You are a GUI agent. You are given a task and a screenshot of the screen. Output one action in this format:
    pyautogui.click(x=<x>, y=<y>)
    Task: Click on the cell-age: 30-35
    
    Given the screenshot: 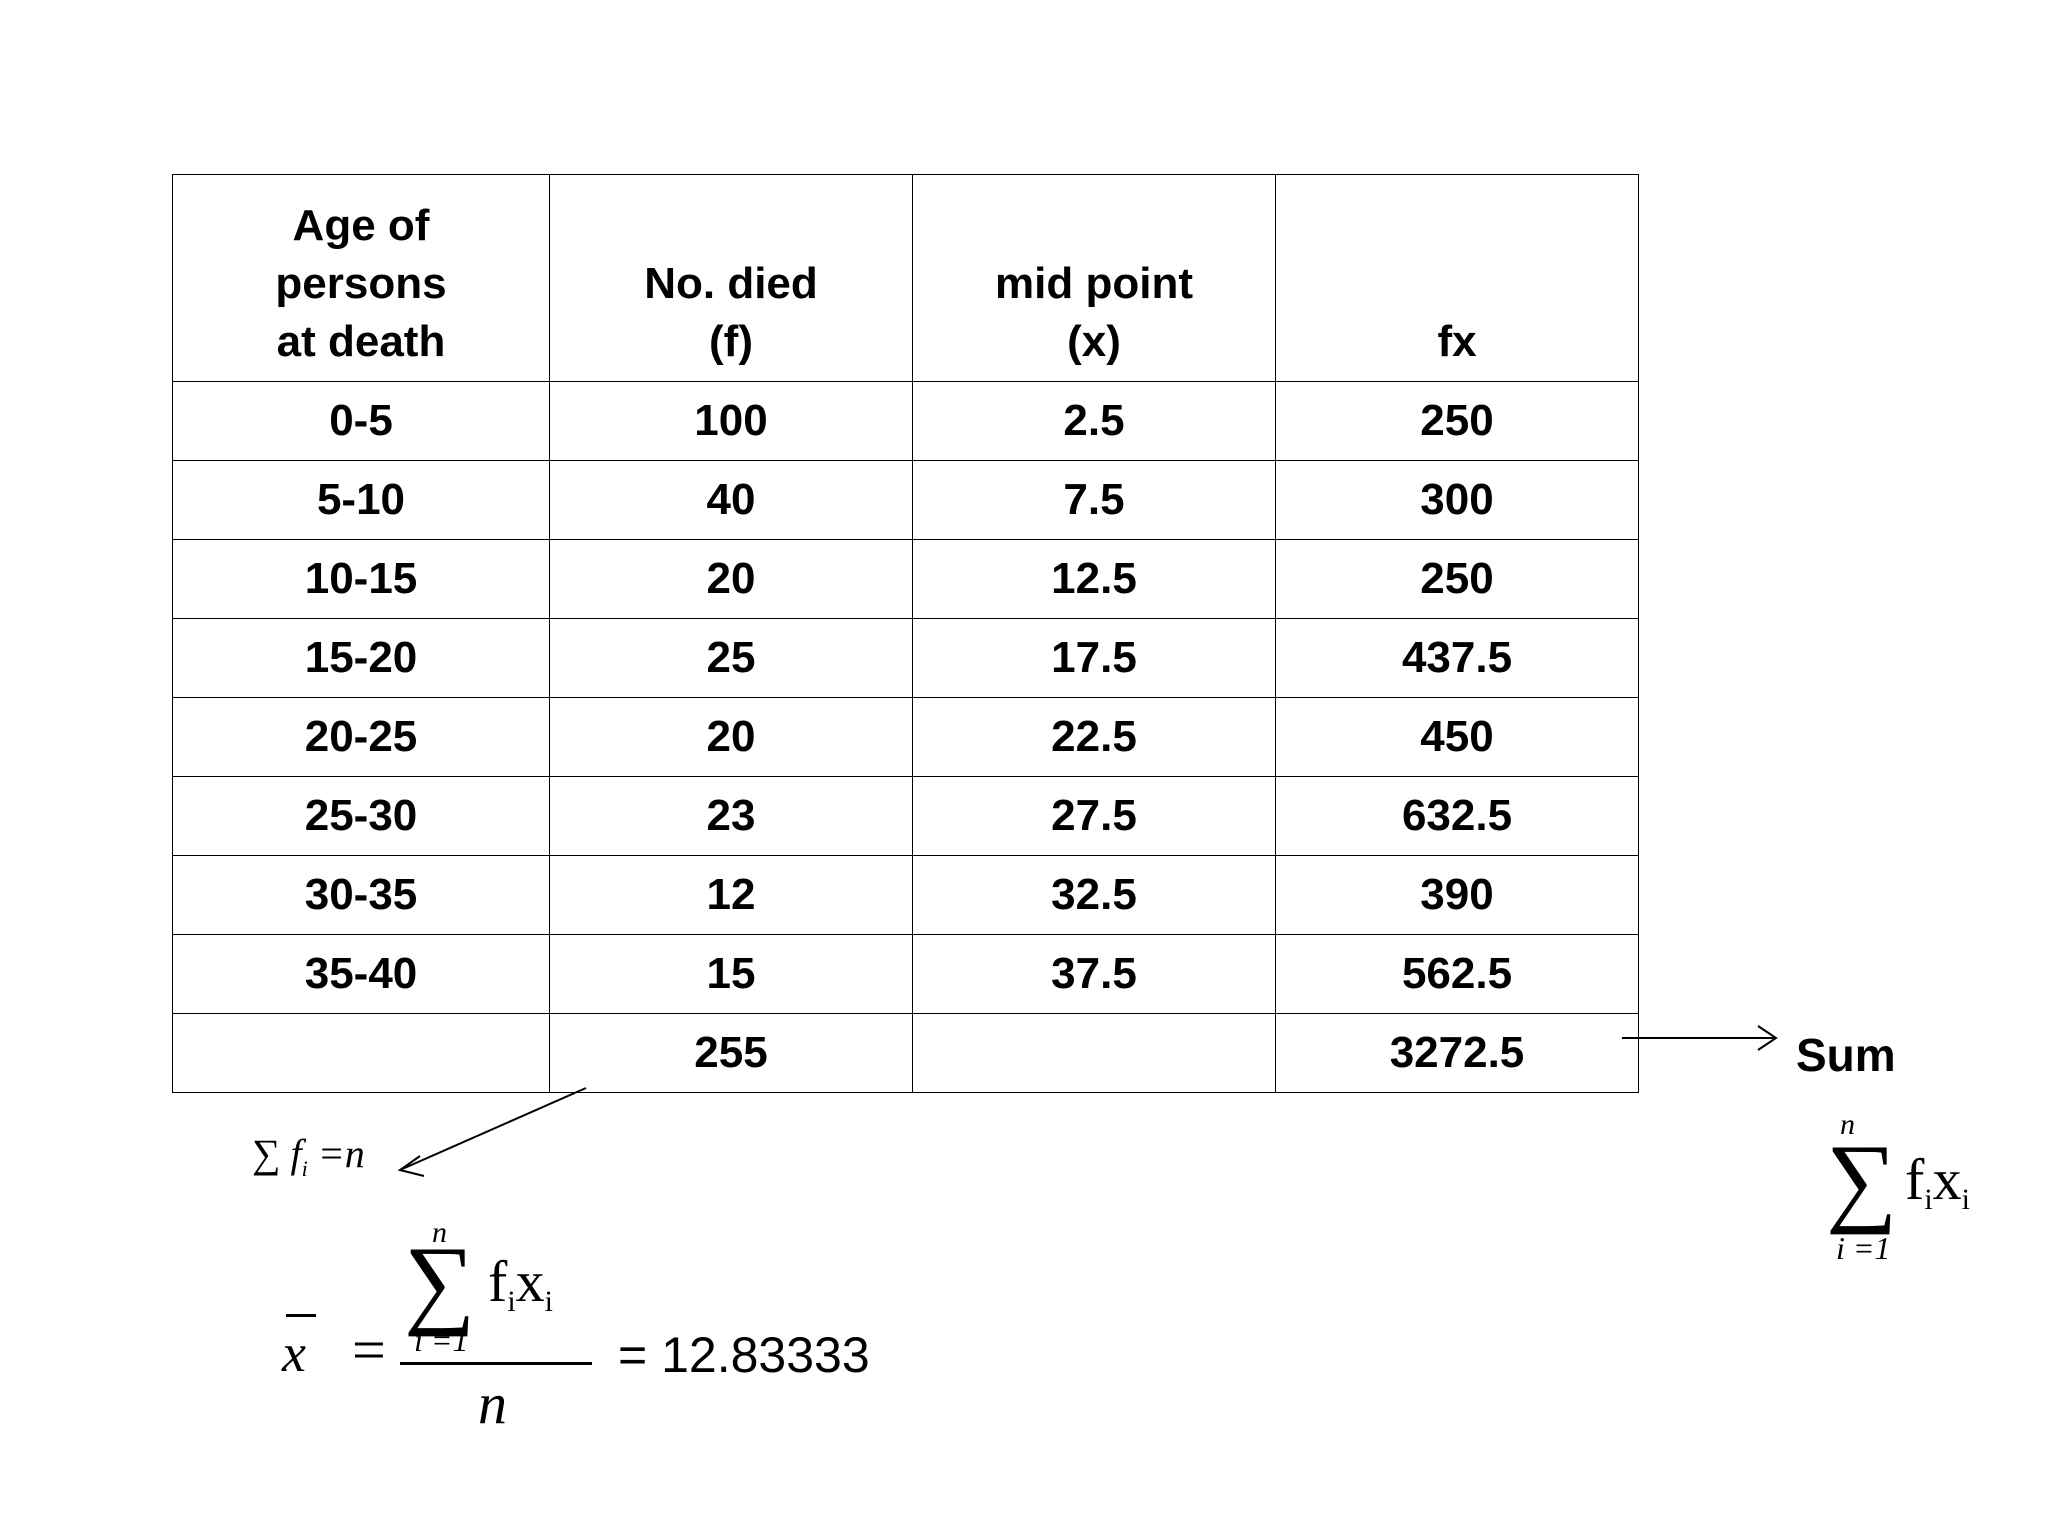 What is the action you would take?
    pyautogui.click(x=361, y=895)
    